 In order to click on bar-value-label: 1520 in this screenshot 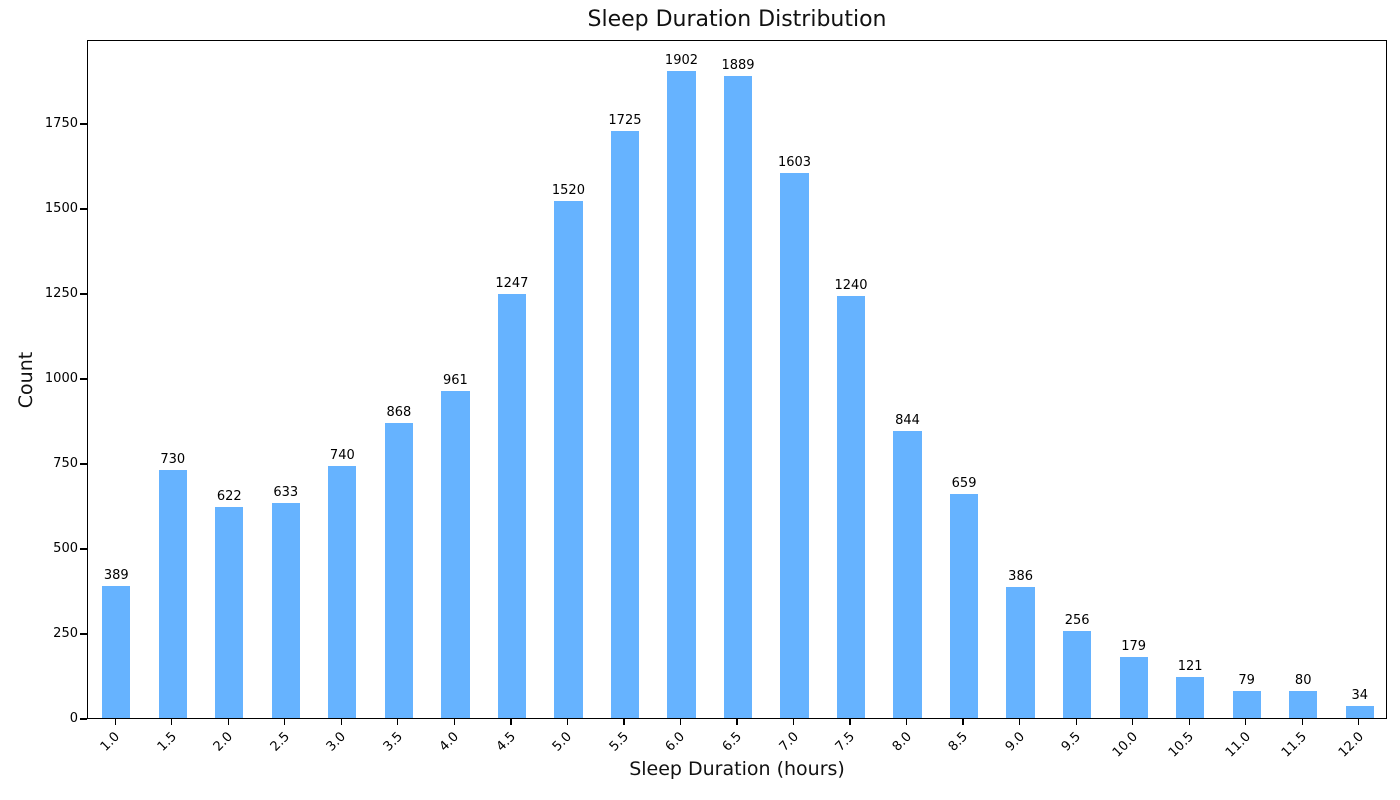, I will do `click(568, 191)`.